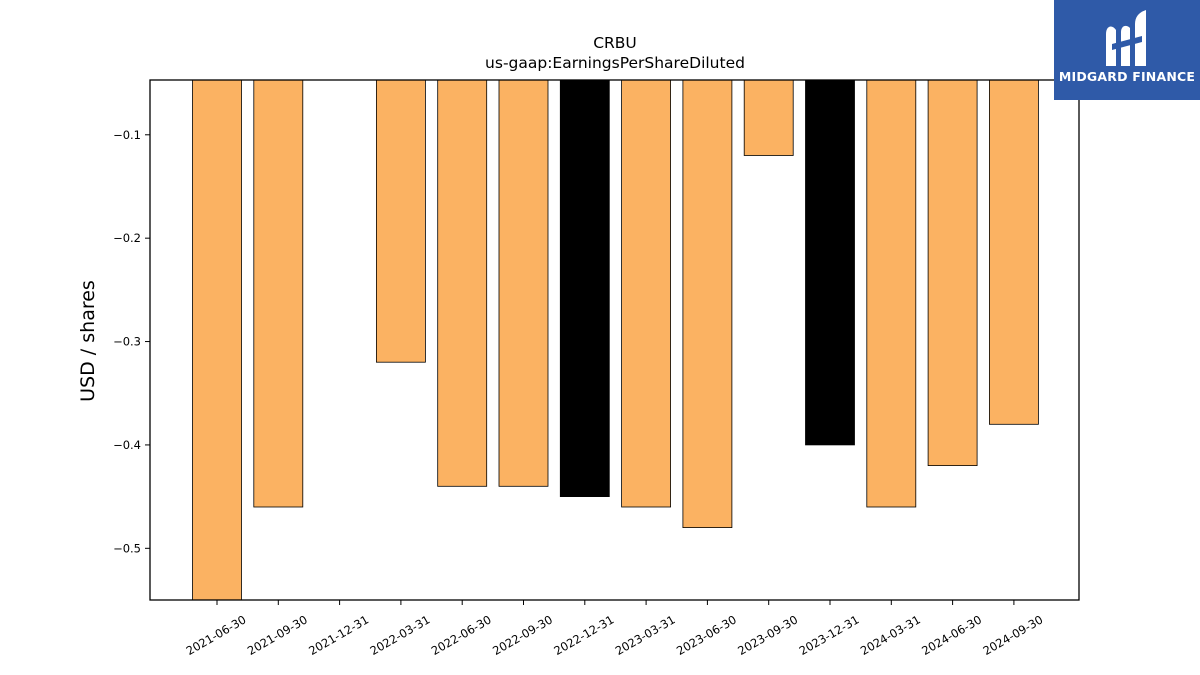 This screenshot has height=675, width=1200. I want to click on y-tick-label: −0.4, so click(127, 445).